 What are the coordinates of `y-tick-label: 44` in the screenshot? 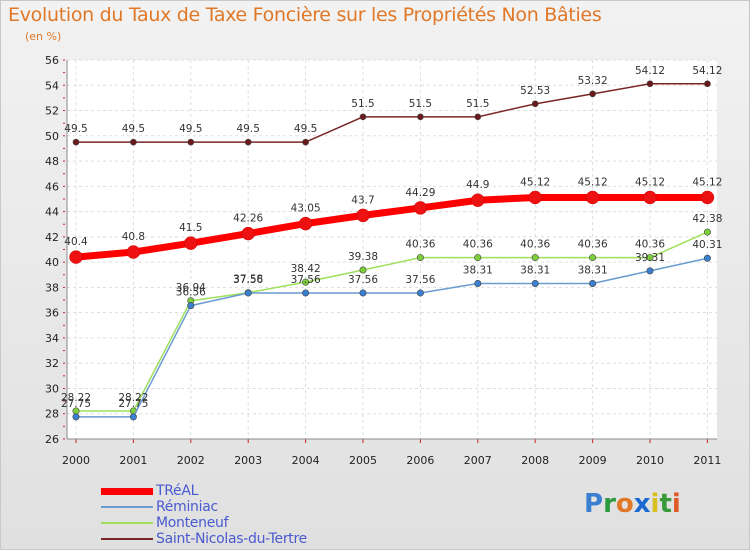 It's located at (52, 212).